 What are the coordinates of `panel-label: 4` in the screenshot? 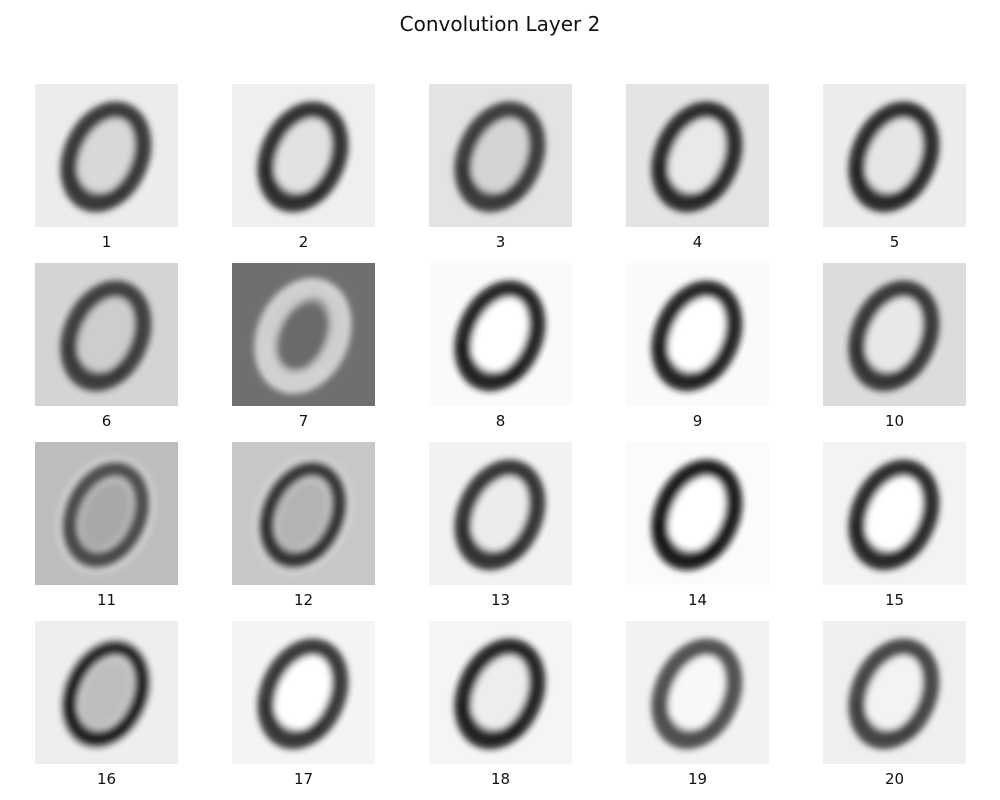 It's located at (697, 242).